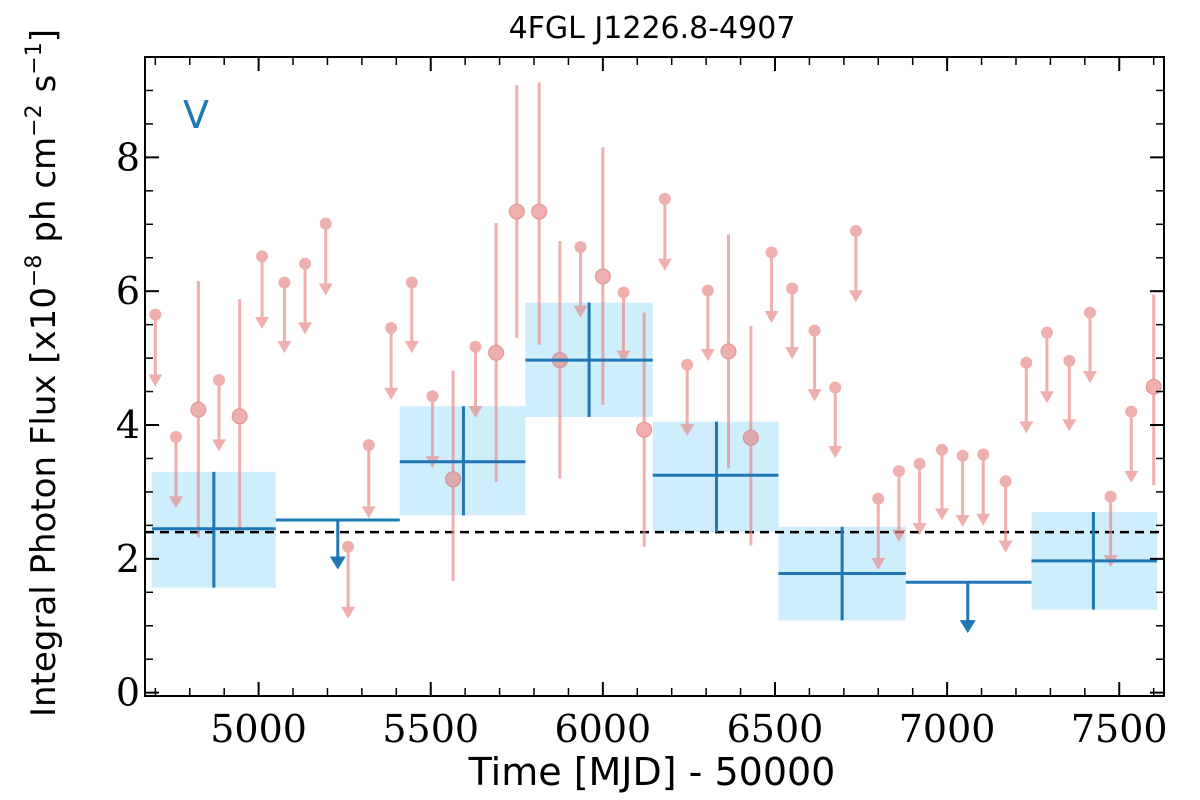  Describe the element at coordinates (947, 729) in the screenshot. I see `x-tick-label: 7000` at that location.